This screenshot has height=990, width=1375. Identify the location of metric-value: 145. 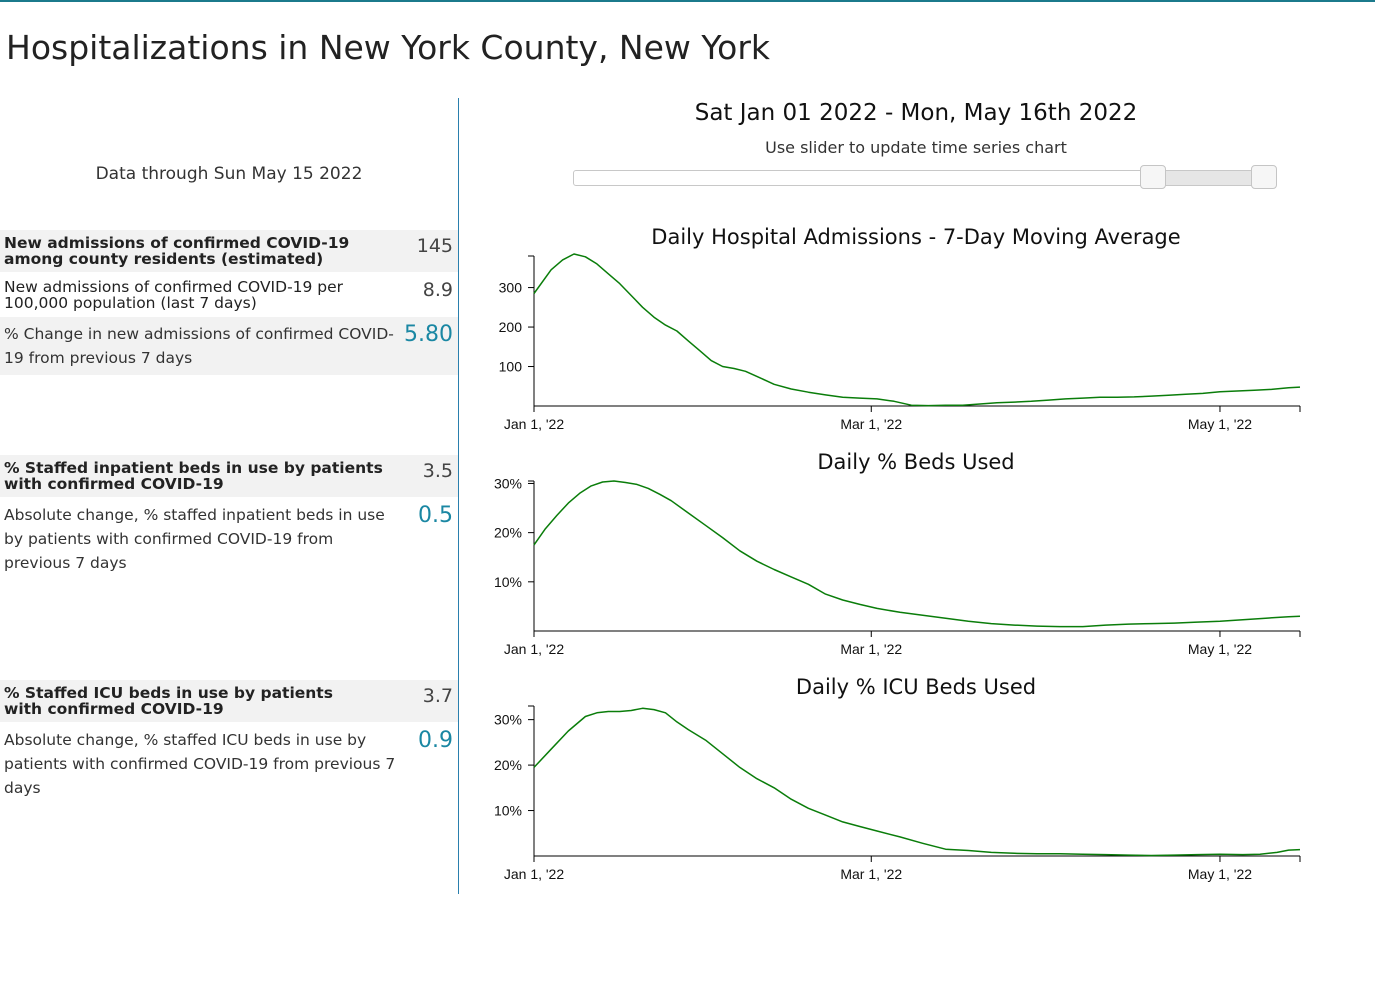
(434, 246).